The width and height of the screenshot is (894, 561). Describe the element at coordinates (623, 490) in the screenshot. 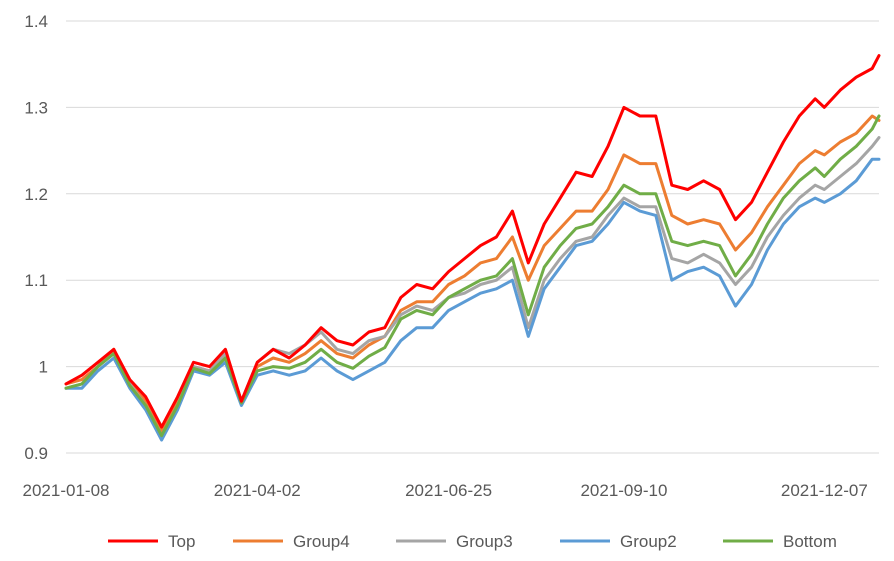

I see `x-tick-label: 2021-09-10` at that location.